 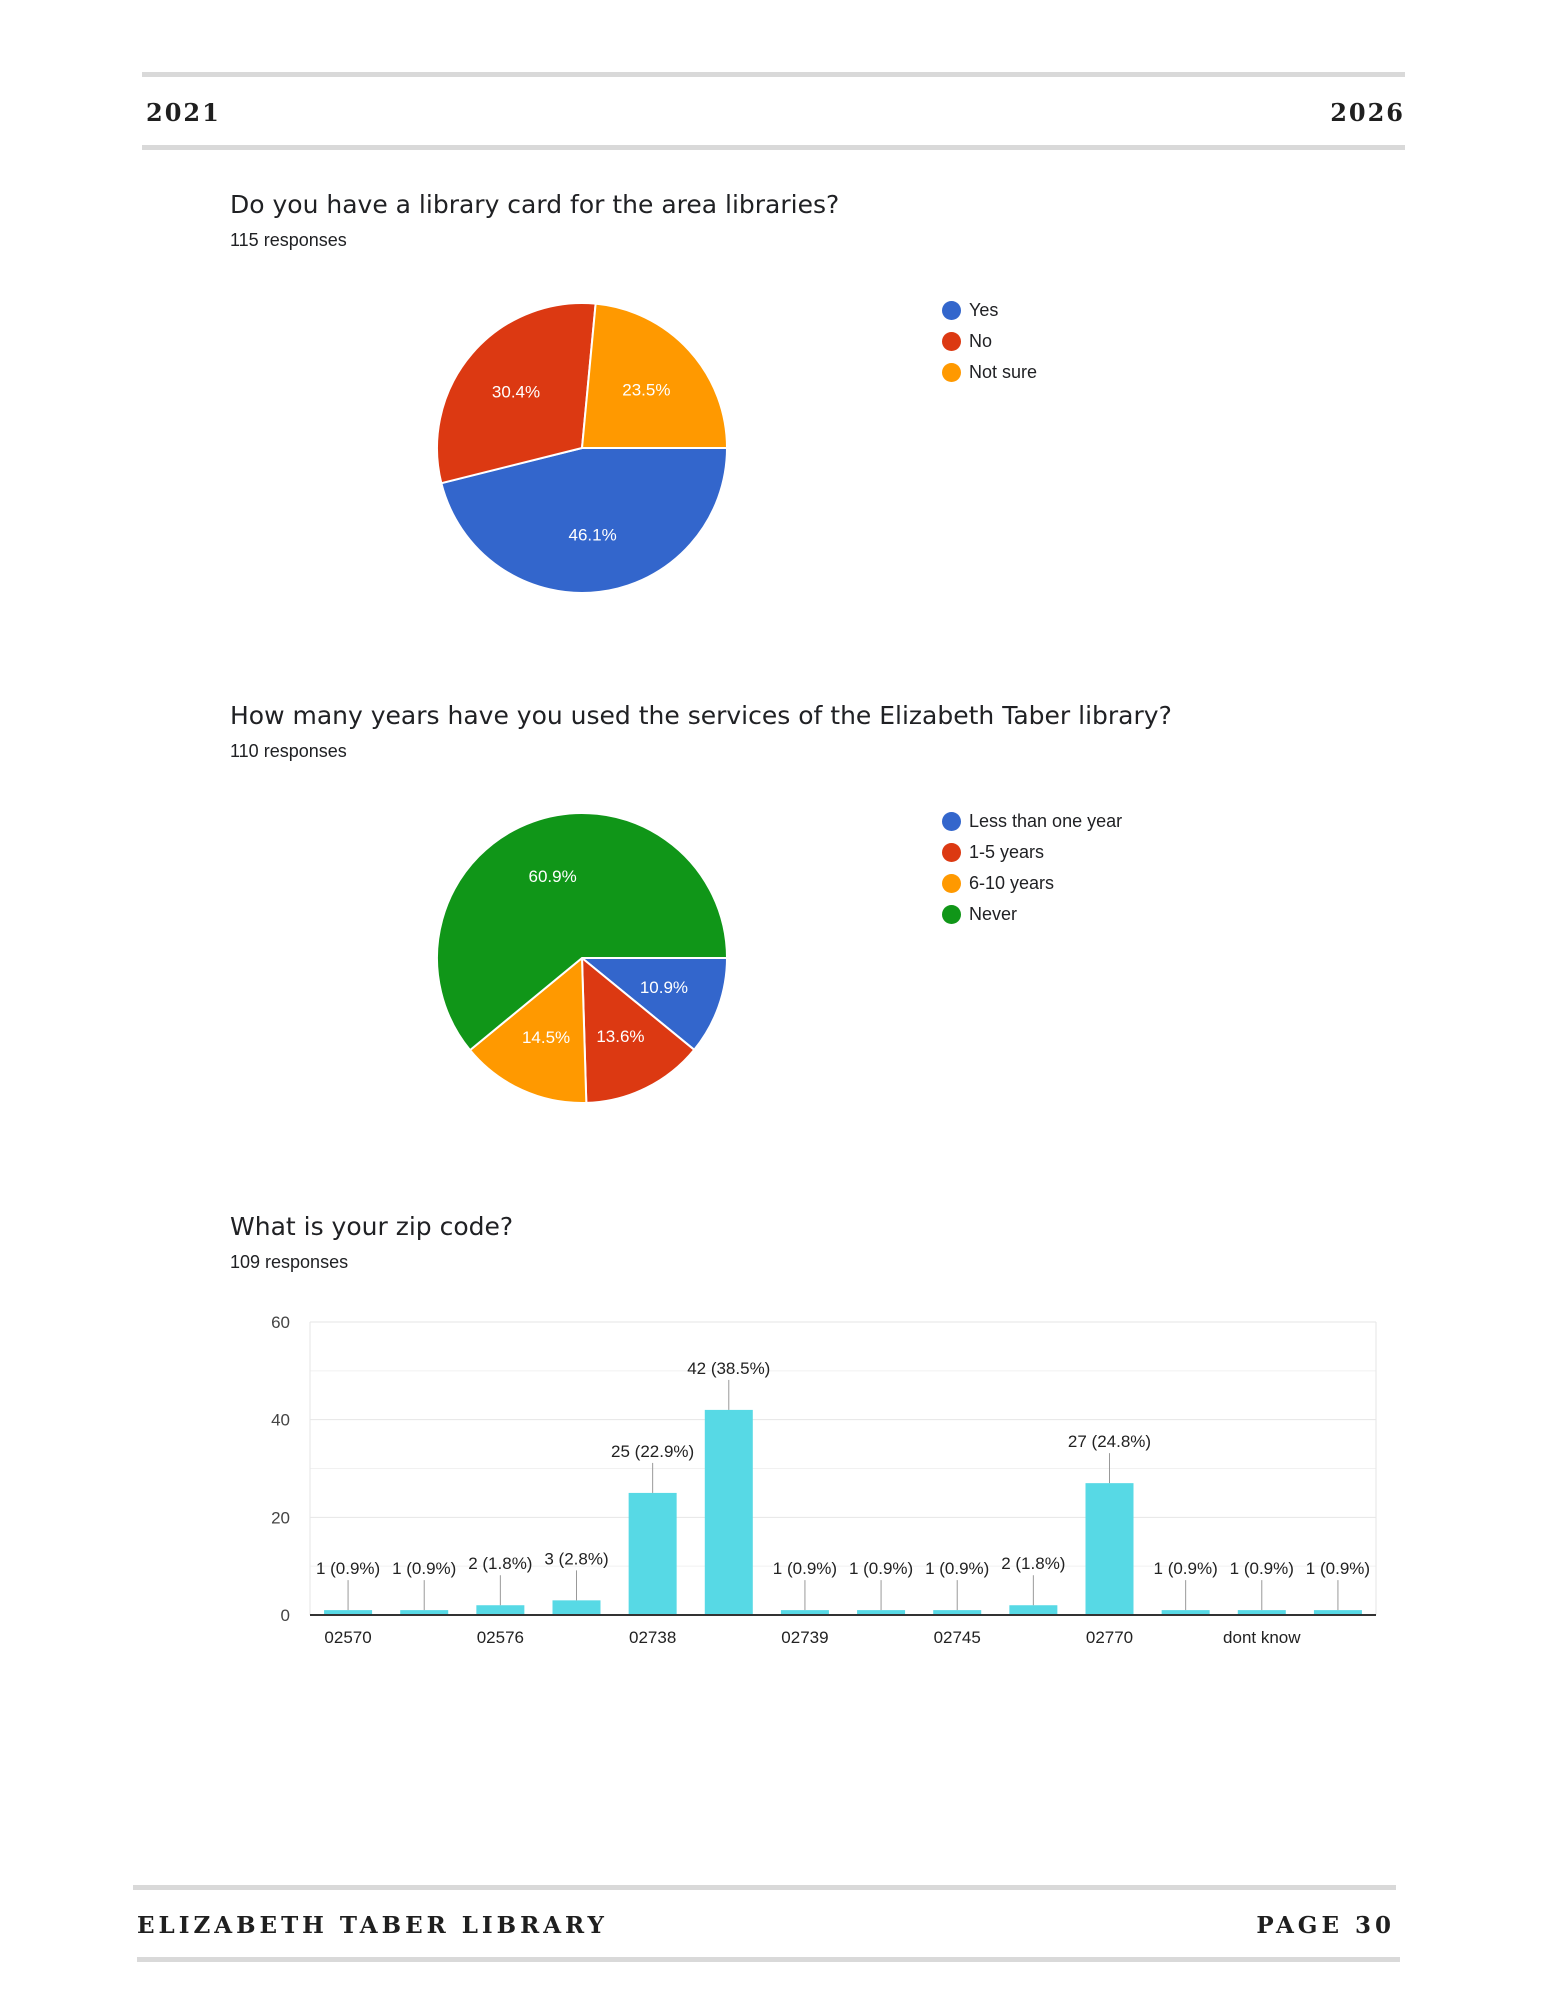 I want to click on years-legend-label-3: Never, so click(x=993, y=914).